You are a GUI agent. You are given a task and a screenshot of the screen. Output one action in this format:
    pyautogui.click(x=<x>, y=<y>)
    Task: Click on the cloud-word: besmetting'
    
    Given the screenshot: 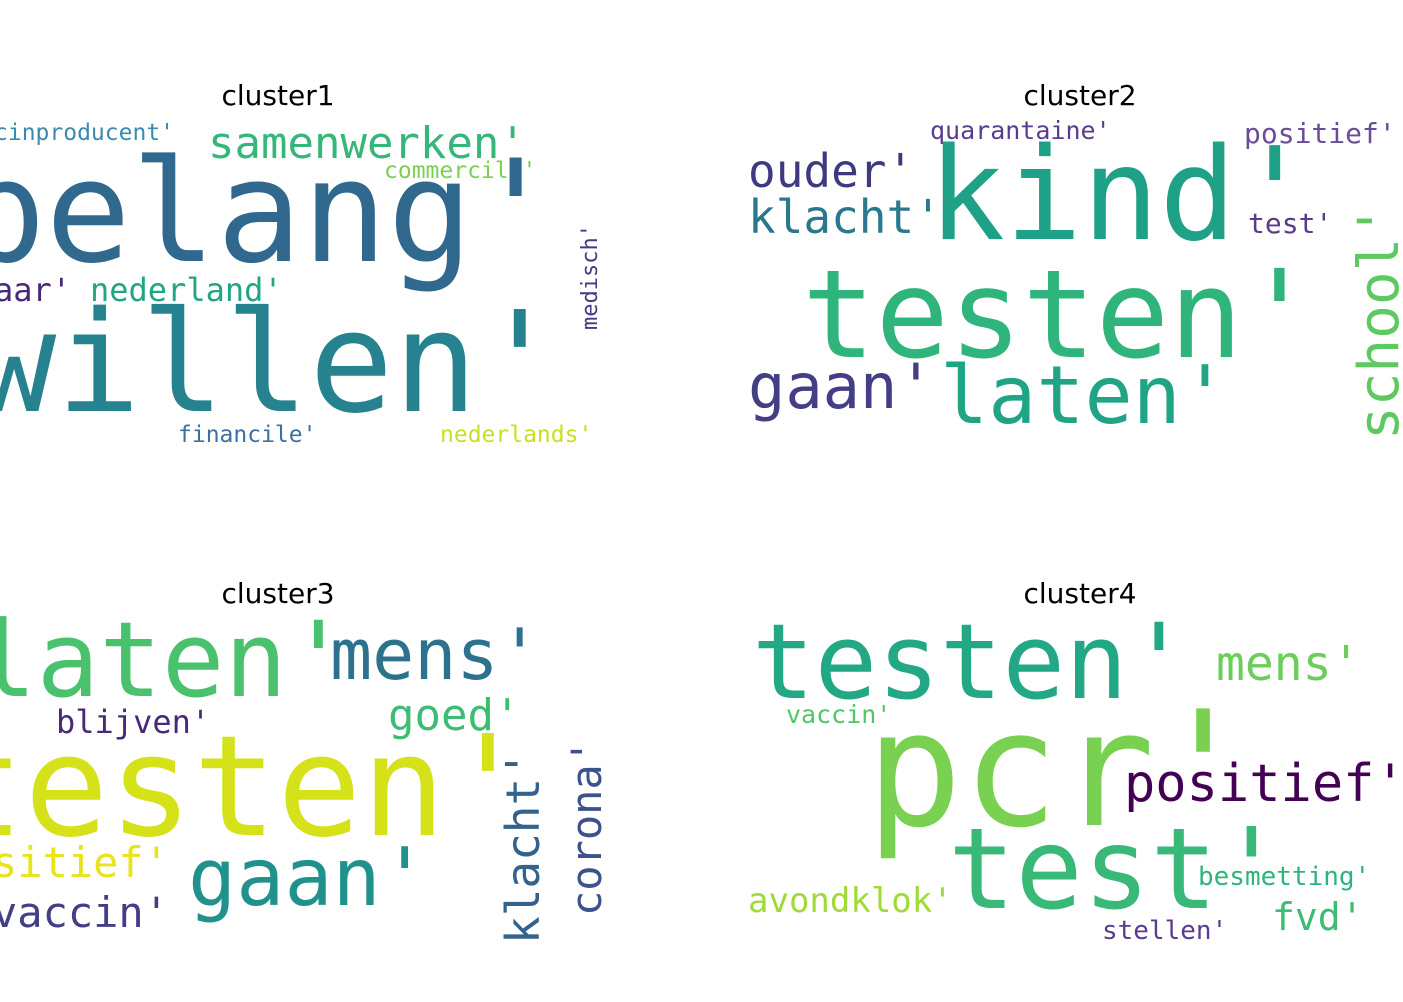 What is the action you would take?
    pyautogui.click(x=1284, y=877)
    